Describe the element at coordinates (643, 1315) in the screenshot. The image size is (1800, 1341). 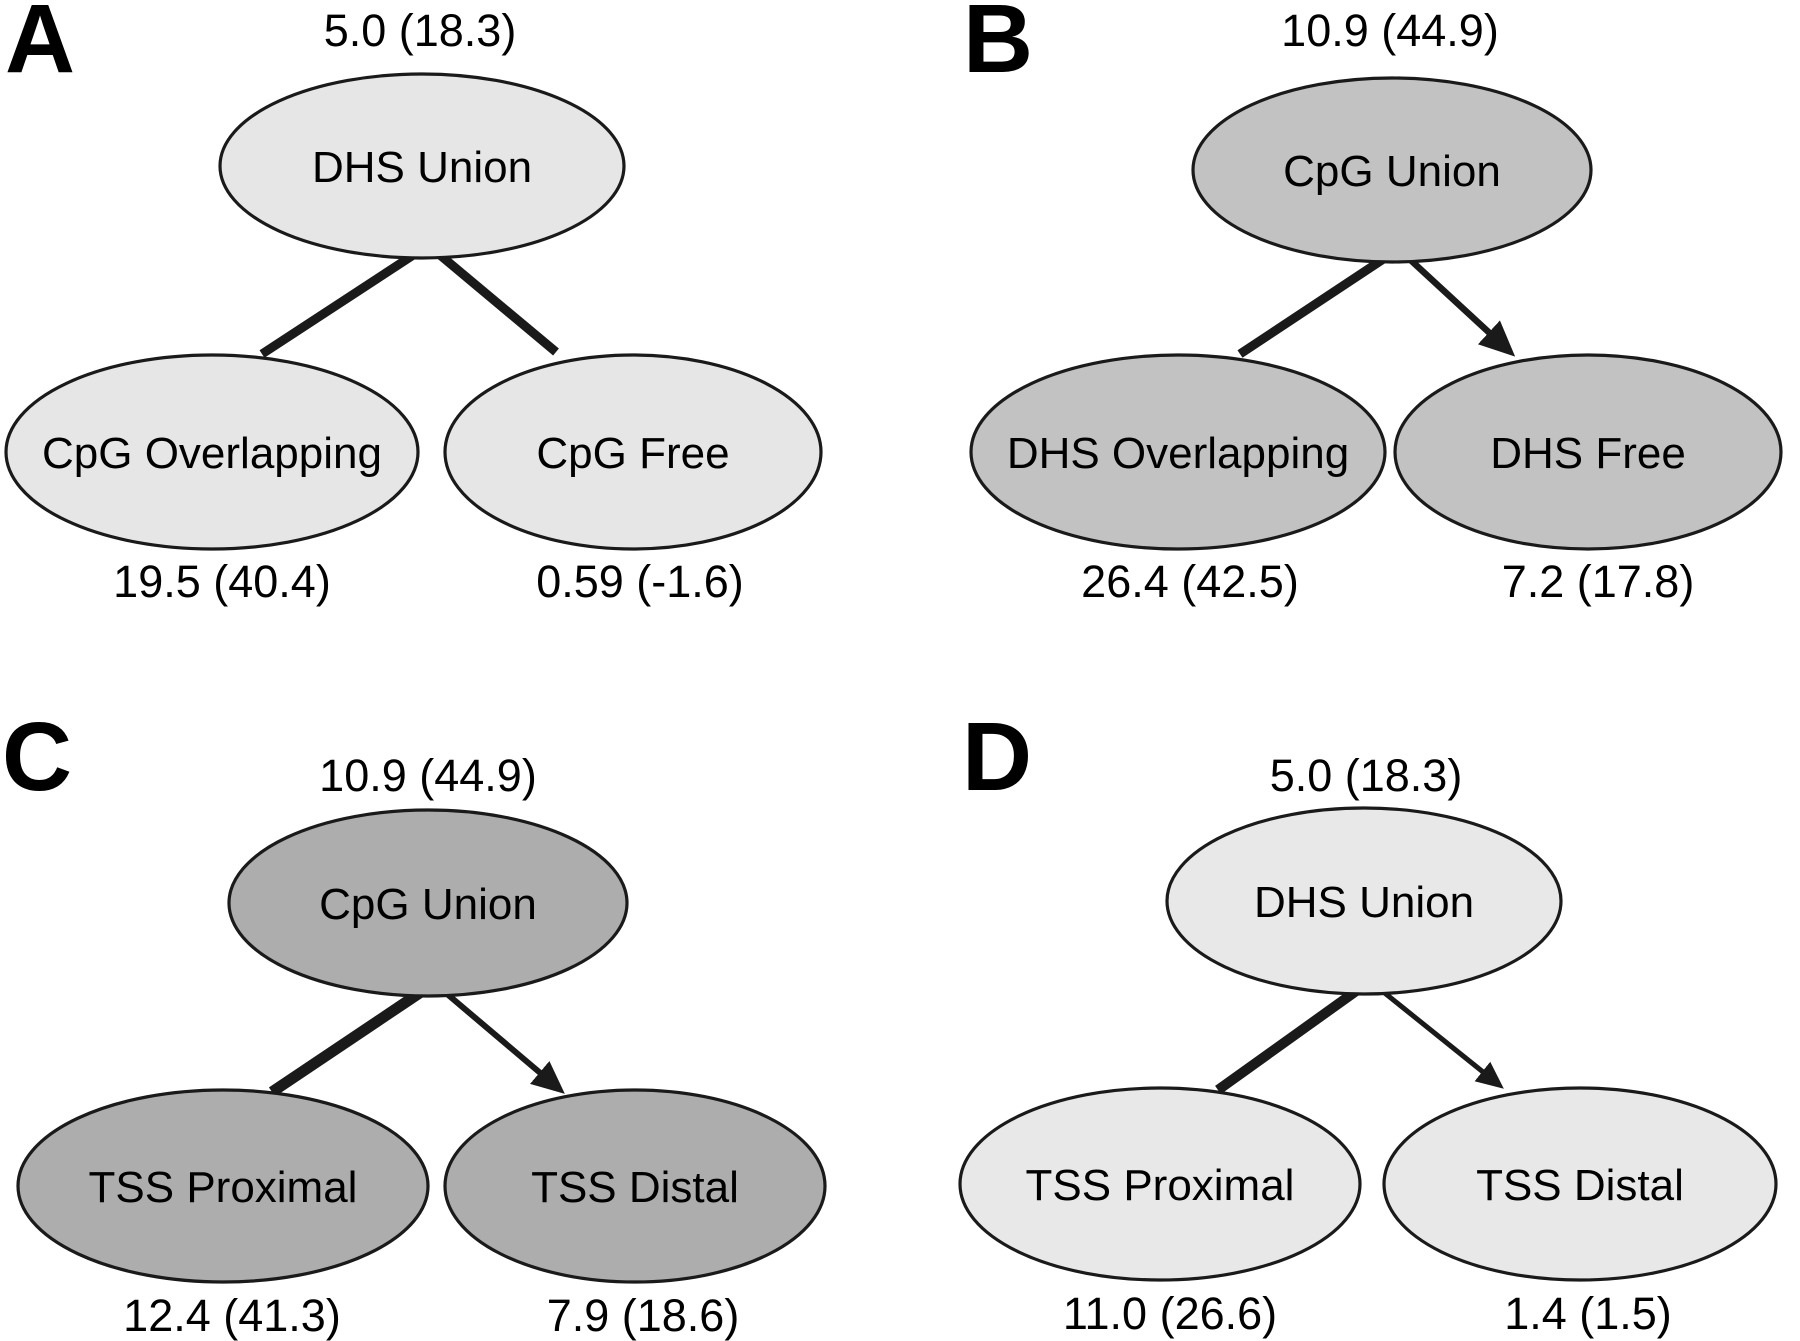
I see `panel-c-child-right-value: 7.9 (18.6)` at that location.